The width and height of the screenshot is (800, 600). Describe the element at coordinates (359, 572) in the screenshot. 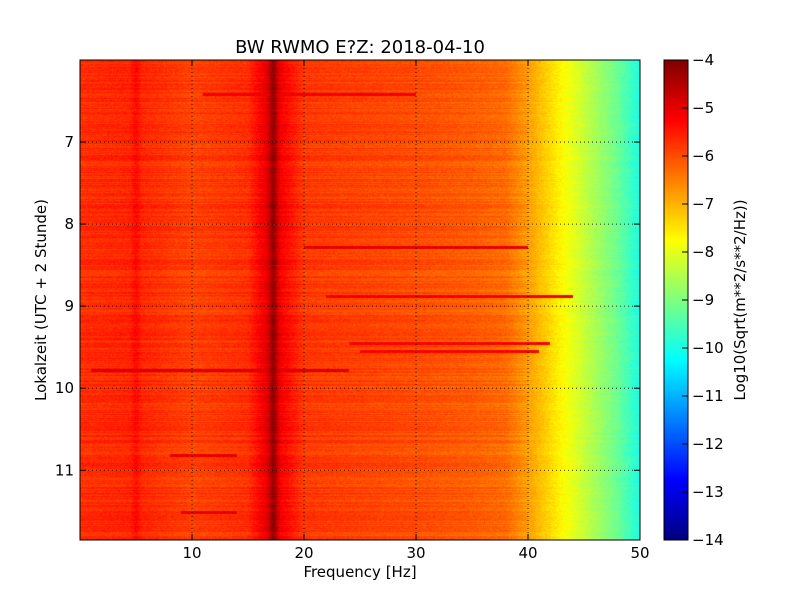

I see `x-axis-label: Frequency [Hz]` at that location.